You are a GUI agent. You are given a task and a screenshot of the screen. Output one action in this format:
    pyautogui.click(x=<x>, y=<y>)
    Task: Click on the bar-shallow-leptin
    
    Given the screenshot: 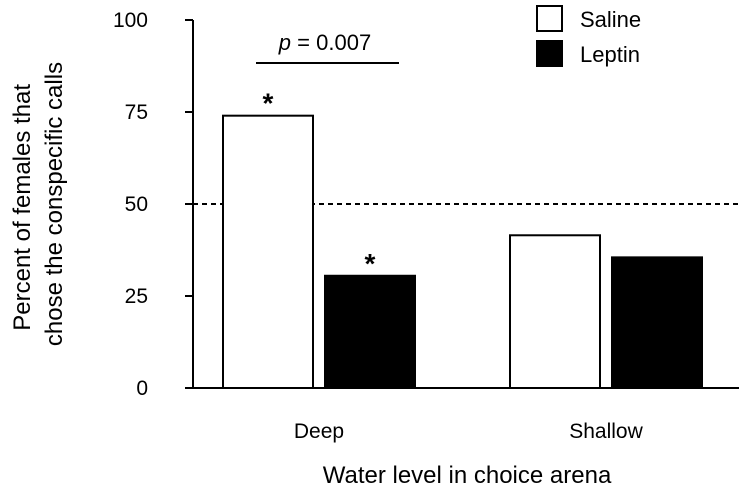 What is the action you would take?
    pyautogui.click(x=657, y=322)
    